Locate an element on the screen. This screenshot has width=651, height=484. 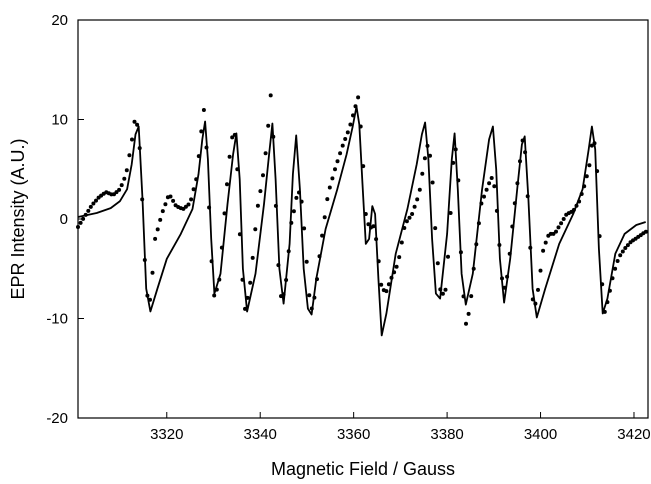
y-axis-ticks: -20 -10 0 10 20 is located at coordinates (65, 219).